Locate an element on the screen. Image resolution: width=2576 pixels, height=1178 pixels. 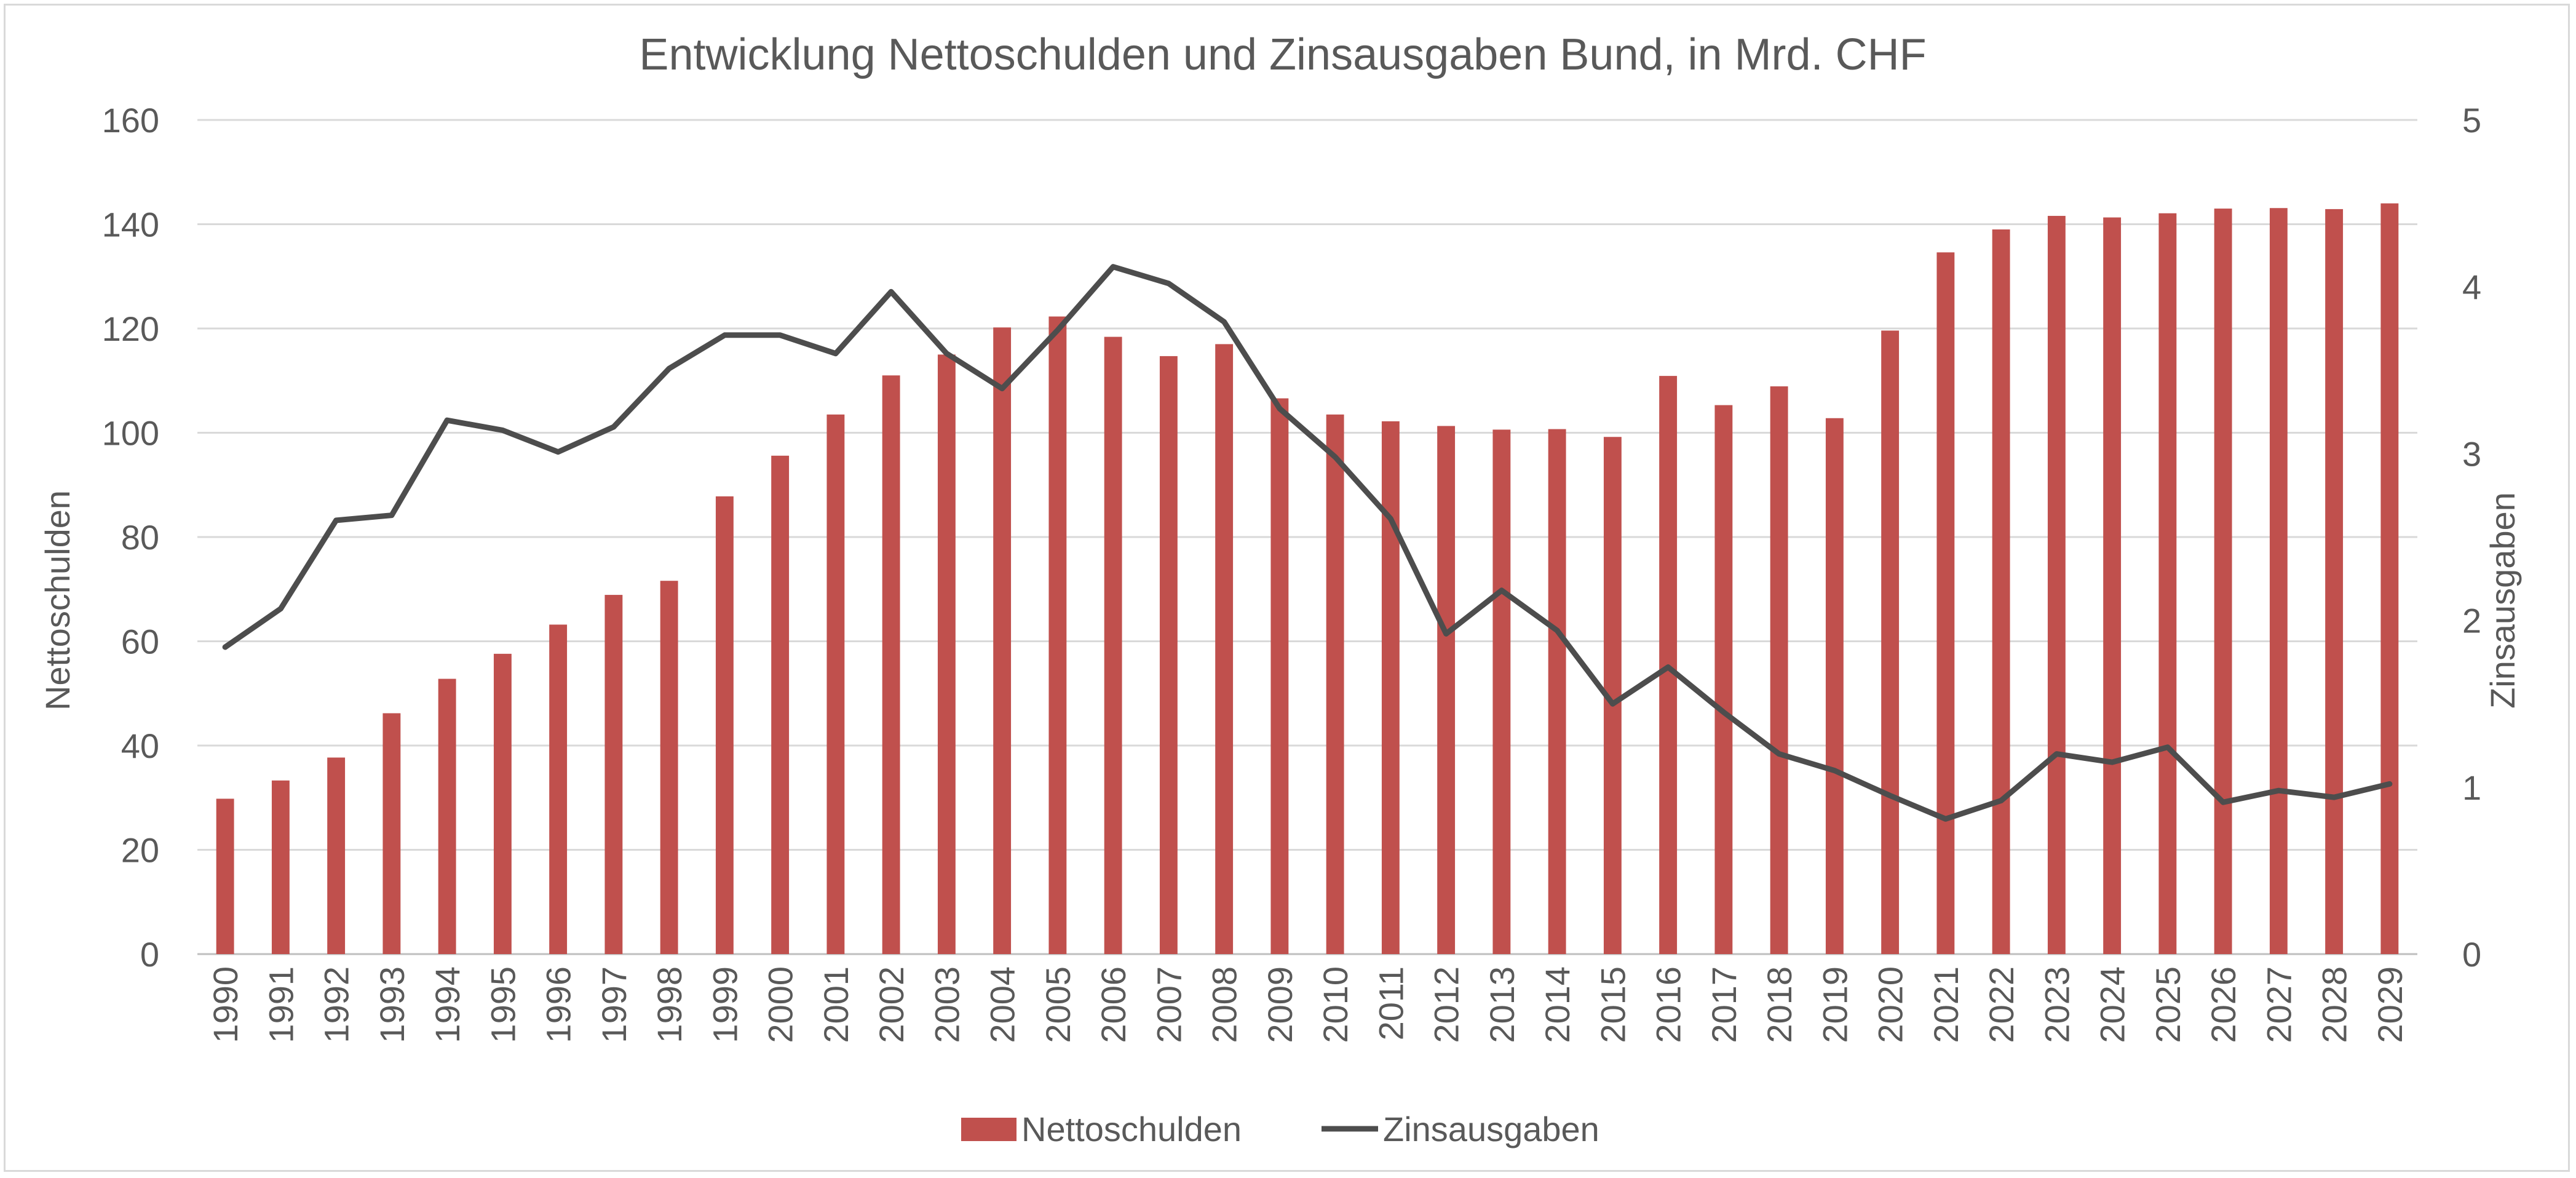
legend-swatch-nettoschulden is located at coordinates (989, 1130).